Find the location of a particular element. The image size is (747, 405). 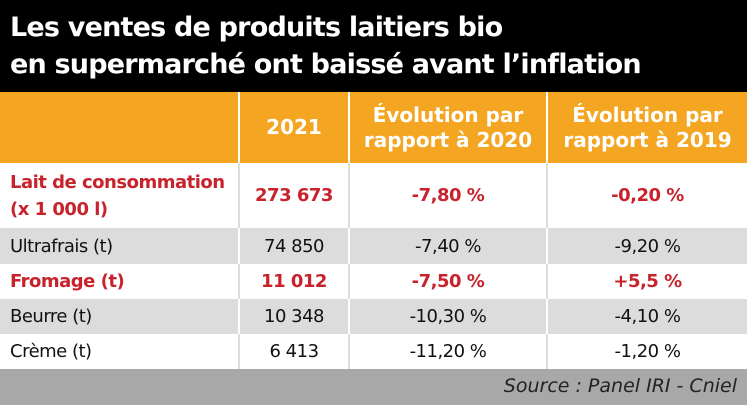

row-label-l2: (x 1 000 l) is located at coordinates (59, 209).